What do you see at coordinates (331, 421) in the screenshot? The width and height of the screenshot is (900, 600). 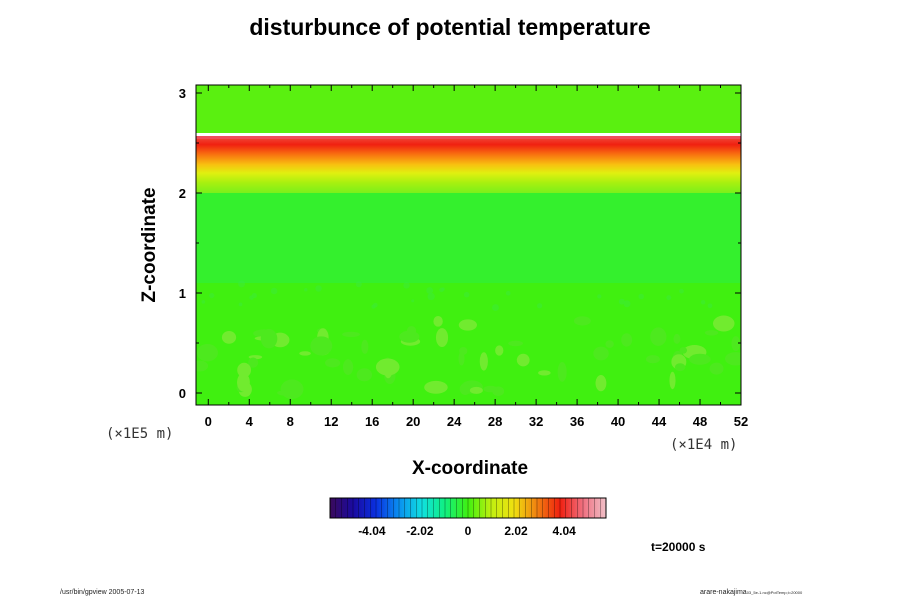 I see `x-tick-label: 12` at bounding box center [331, 421].